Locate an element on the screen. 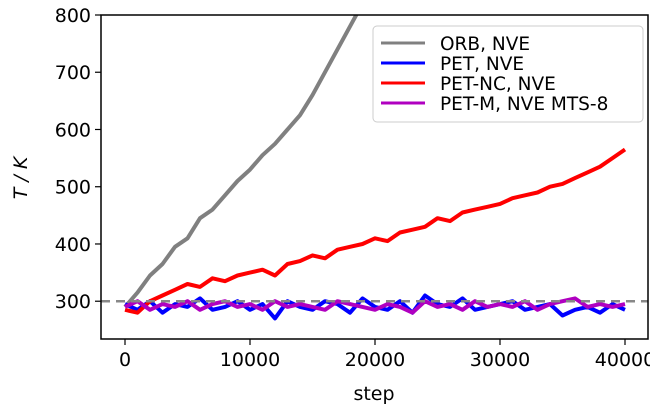  legend-box is located at coordinates (508, 74).